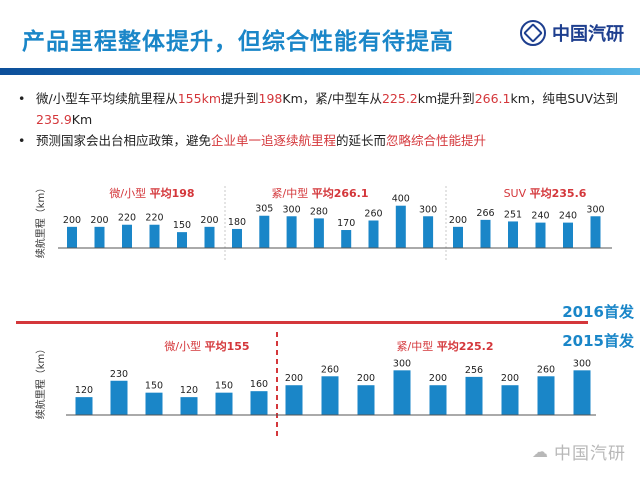 Image resolution: width=640 pixels, height=480 pixels. What do you see at coordinates (582, 363) in the screenshot?
I see `chart-1-bar-14-value: 300` at bounding box center [582, 363].